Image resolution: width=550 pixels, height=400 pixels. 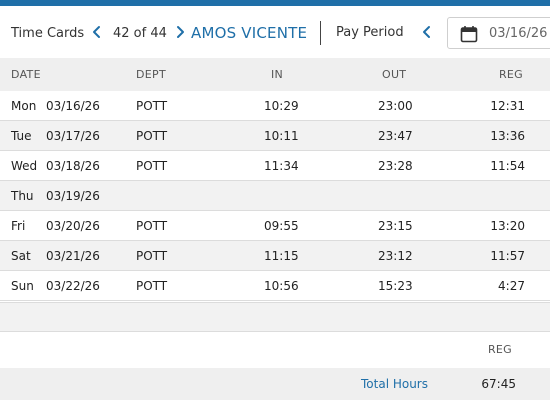 What do you see at coordinates (394, 74) in the screenshot?
I see `column-header-out: OUT` at bounding box center [394, 74].